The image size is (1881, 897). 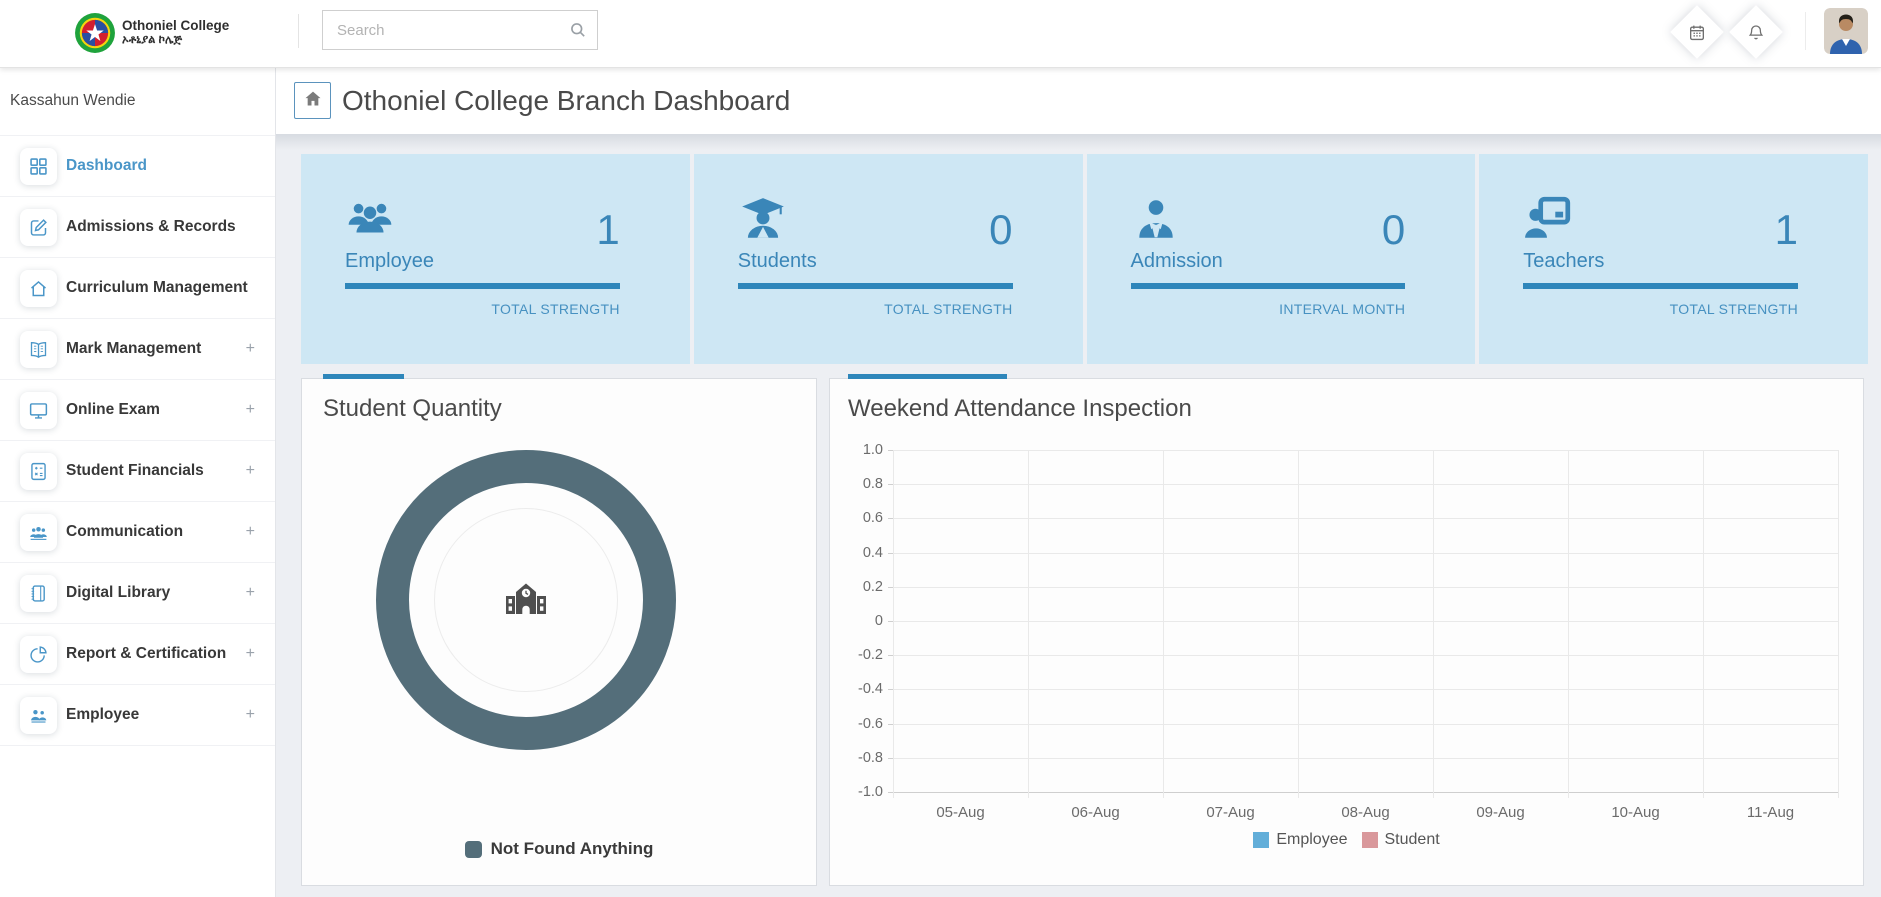 What do you see at coordinates (1805, 31) in the screenshot?
I see `topbar-right-divider` at bounding box center [1805, 31].